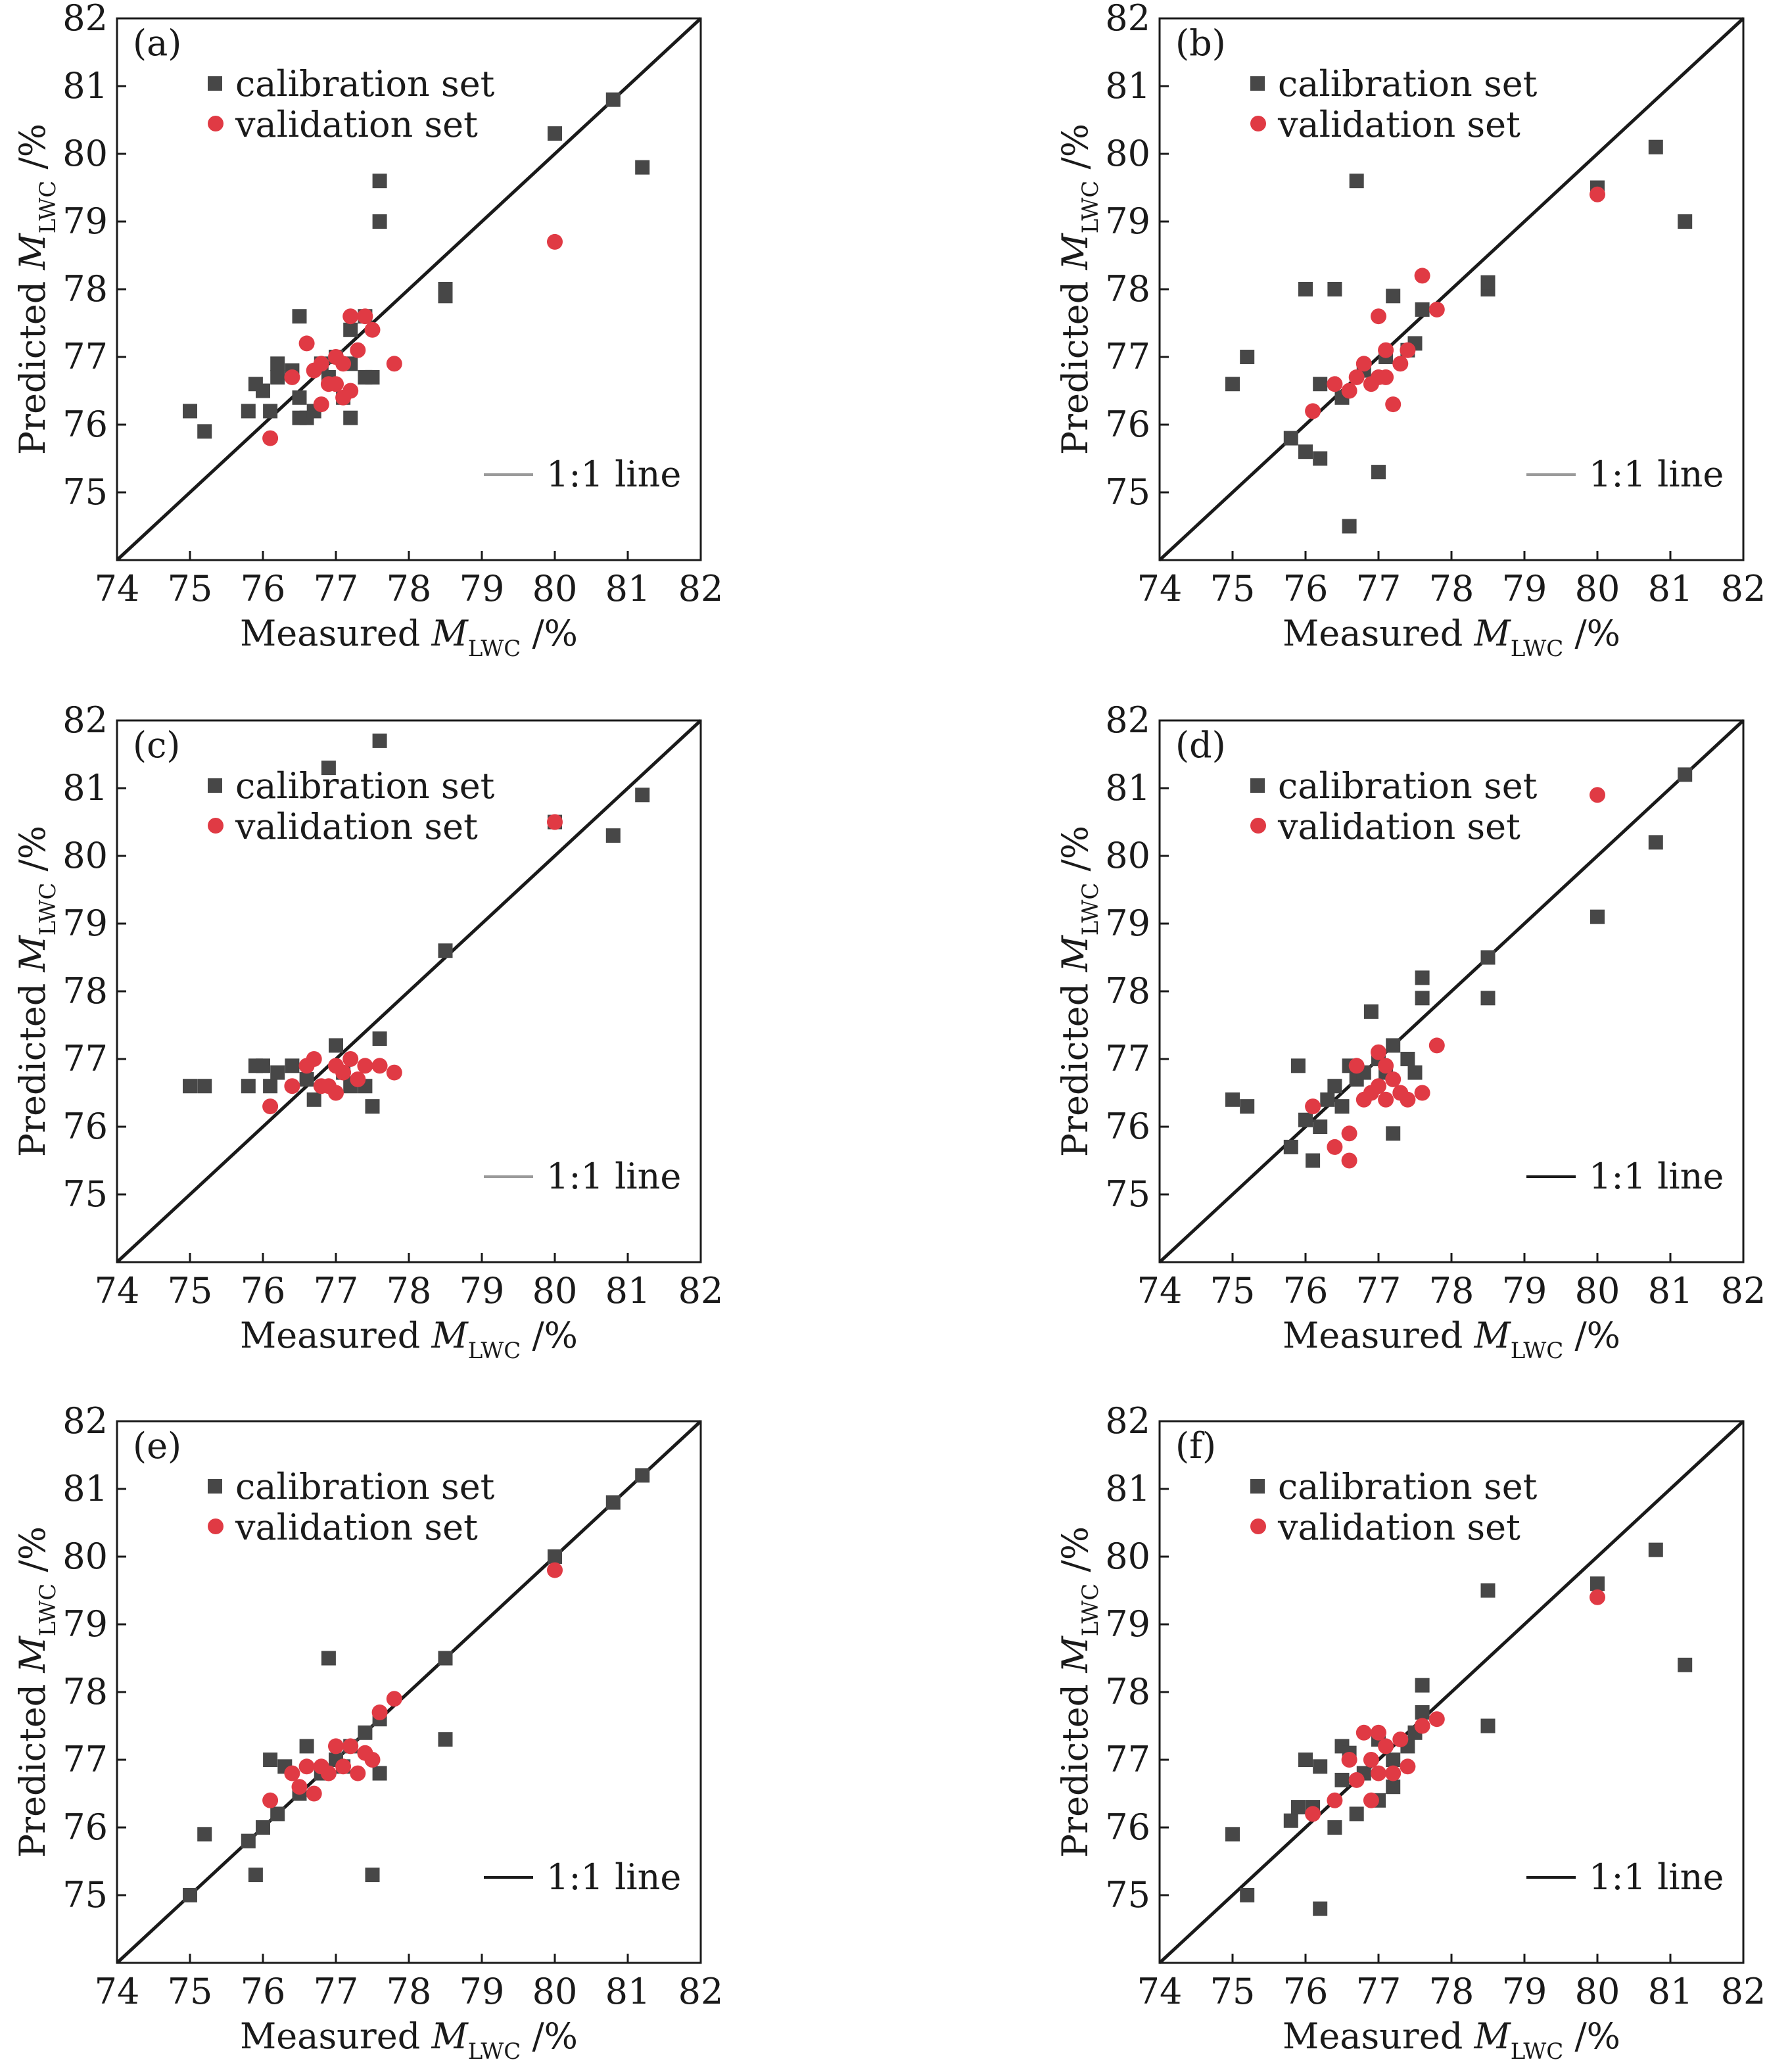 This screenshot has height=2072, width=1767. What do you see at coordinates (1257, 83) in the screenshot?
I see `legend-calibration-marker` at bounding box center [1257, 83].